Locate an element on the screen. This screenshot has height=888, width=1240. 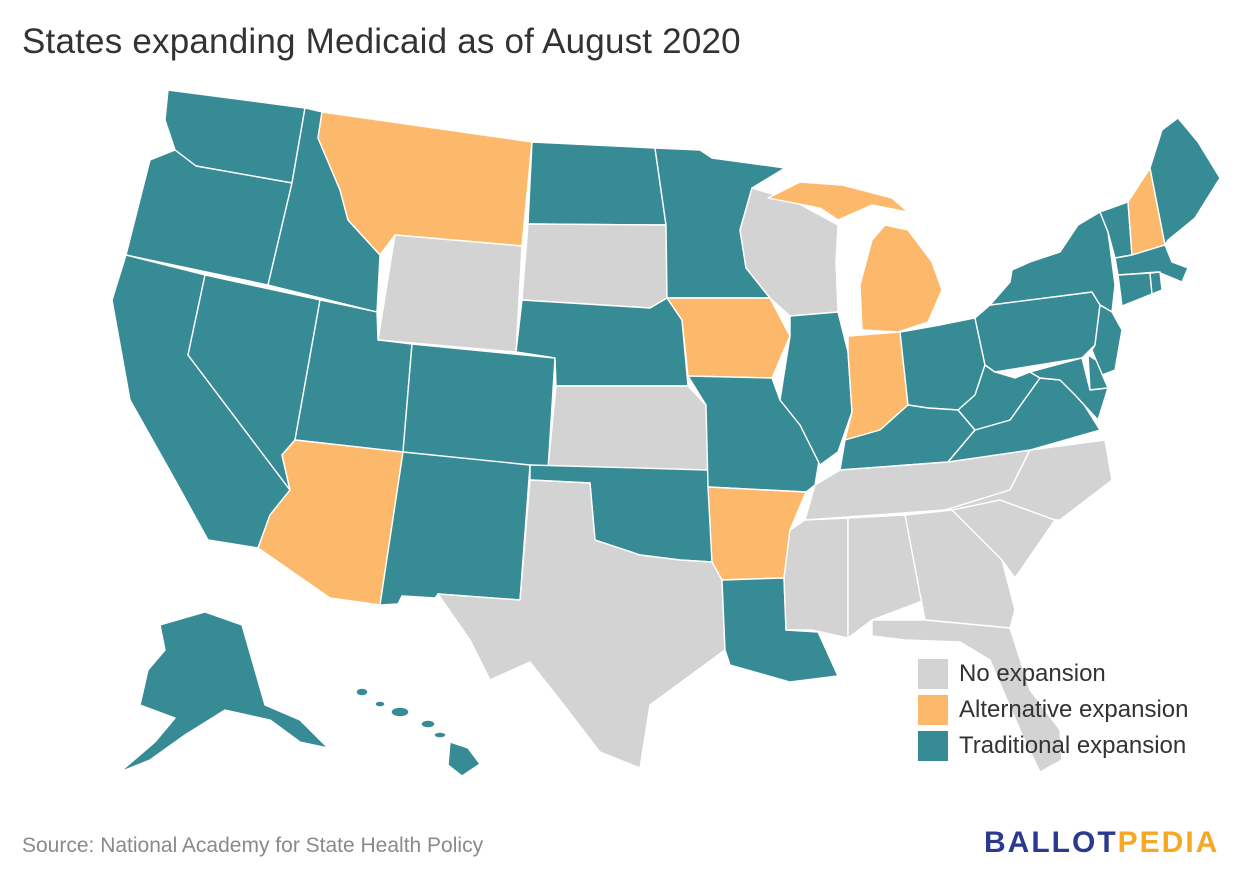
state-wyoming is located at coordinates (450, 293).